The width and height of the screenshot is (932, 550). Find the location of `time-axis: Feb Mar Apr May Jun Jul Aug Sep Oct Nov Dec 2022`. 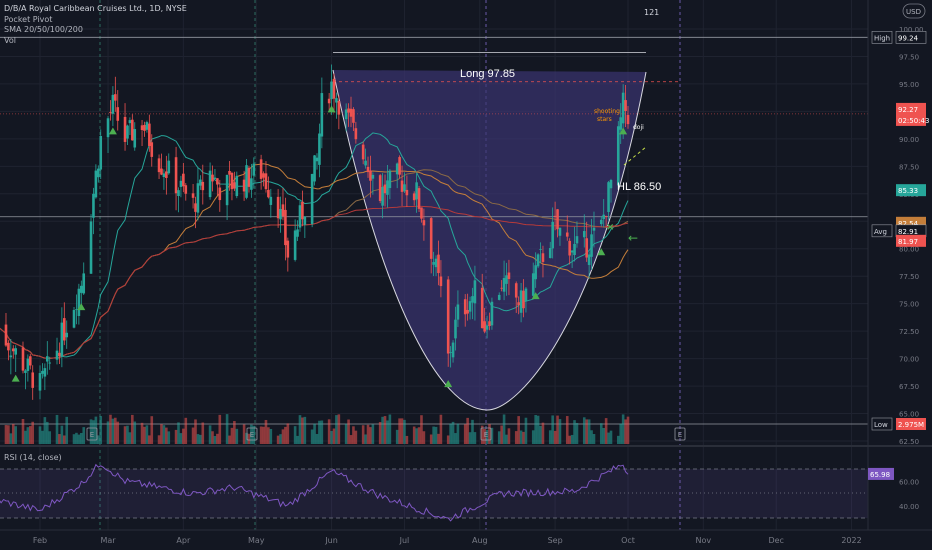

time-axis: Feb Mar Apr May Jun Jul Aug Sep Oct Nov Dec 2022 is located at coordinates (447, 540).